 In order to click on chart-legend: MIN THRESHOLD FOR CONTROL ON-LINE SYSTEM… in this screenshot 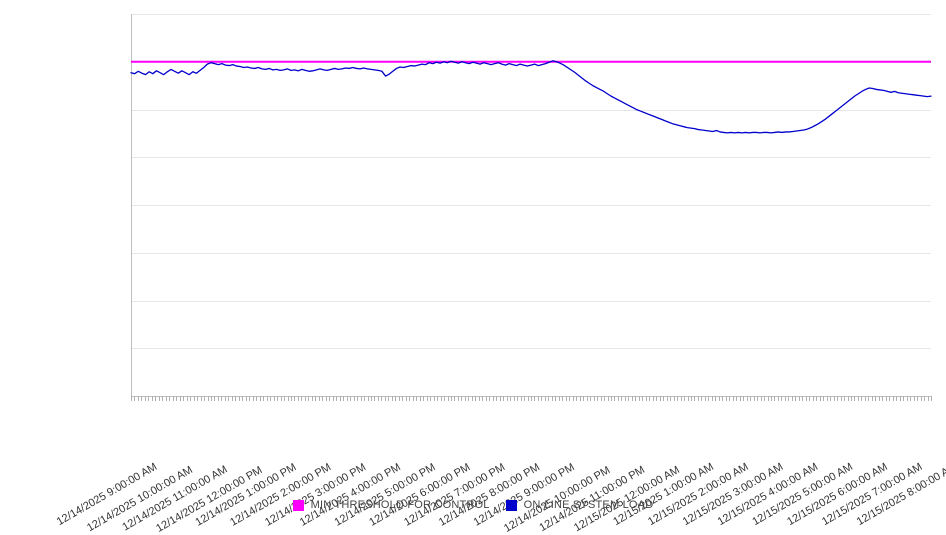, I will do `click(473, 505)`.